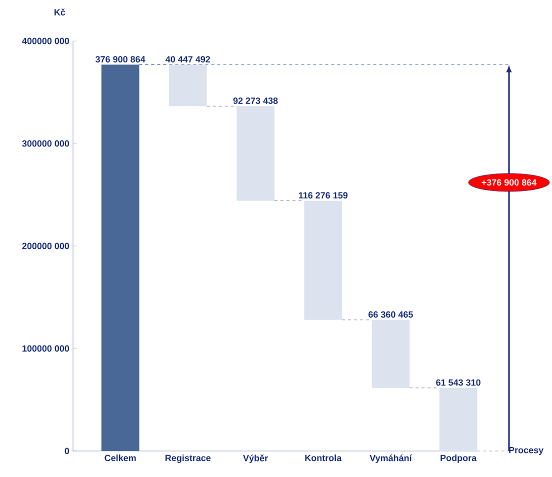  What do you see at coordinates (458, 458) in the screenshot?
I see `x-tick-label: Podpora` at bounding box center [458, 458].